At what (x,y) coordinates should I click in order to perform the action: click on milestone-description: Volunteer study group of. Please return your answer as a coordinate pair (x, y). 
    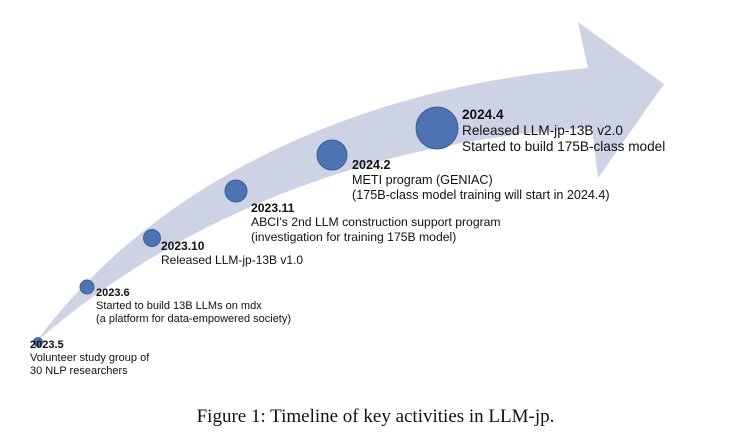
    Looking at the image, I should click on (90, 357).